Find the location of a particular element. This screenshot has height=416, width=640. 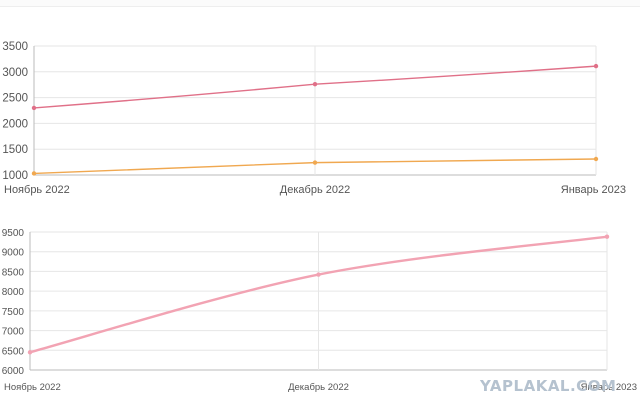

y-tick-label: 3000 is located at coordinates (15, 73).